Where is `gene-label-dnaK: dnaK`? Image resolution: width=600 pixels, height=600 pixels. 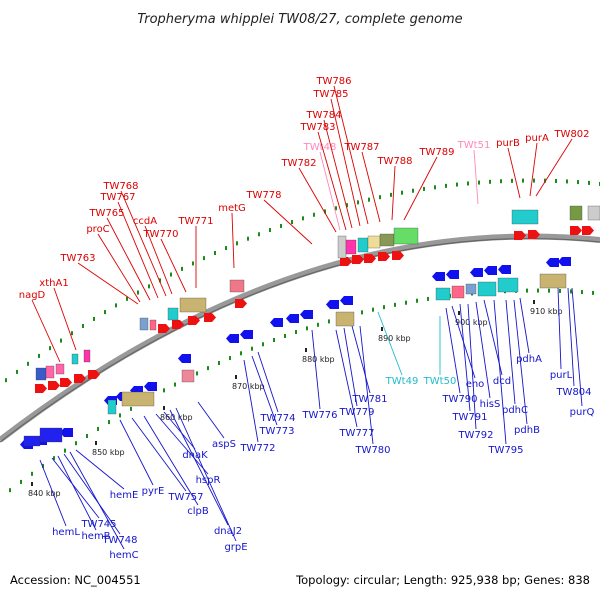 gene-label-dnaK: dnaK is located at coordinates (195, 455).